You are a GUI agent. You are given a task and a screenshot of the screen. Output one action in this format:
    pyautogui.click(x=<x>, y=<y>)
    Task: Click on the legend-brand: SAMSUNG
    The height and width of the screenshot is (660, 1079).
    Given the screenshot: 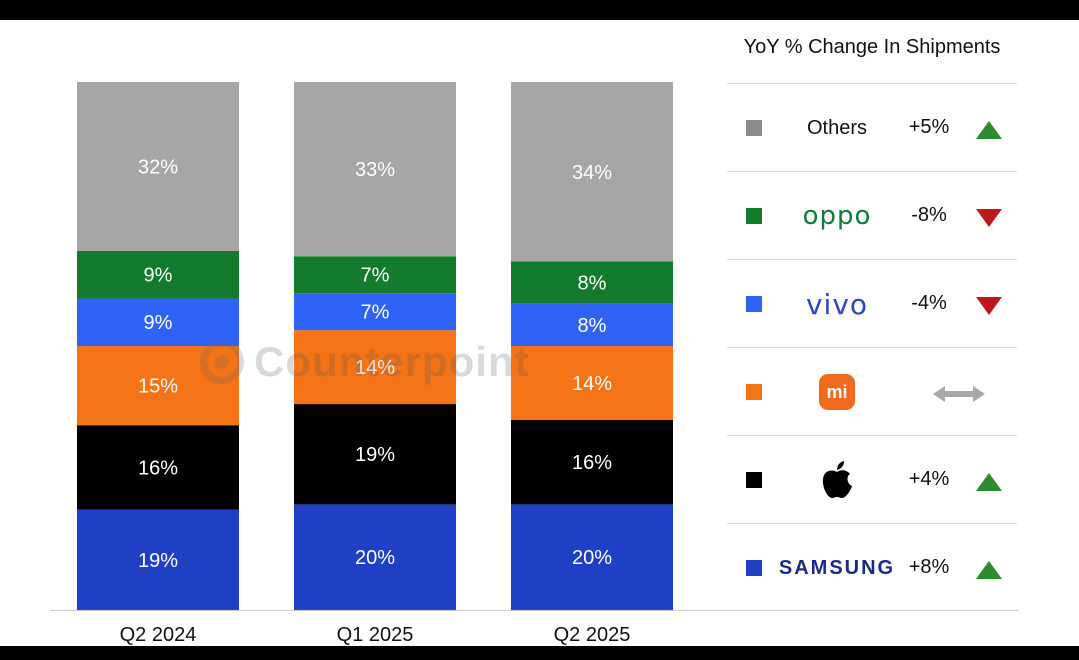 What is the action you would take?
    pyautogui.click(x=836, y=568)
    